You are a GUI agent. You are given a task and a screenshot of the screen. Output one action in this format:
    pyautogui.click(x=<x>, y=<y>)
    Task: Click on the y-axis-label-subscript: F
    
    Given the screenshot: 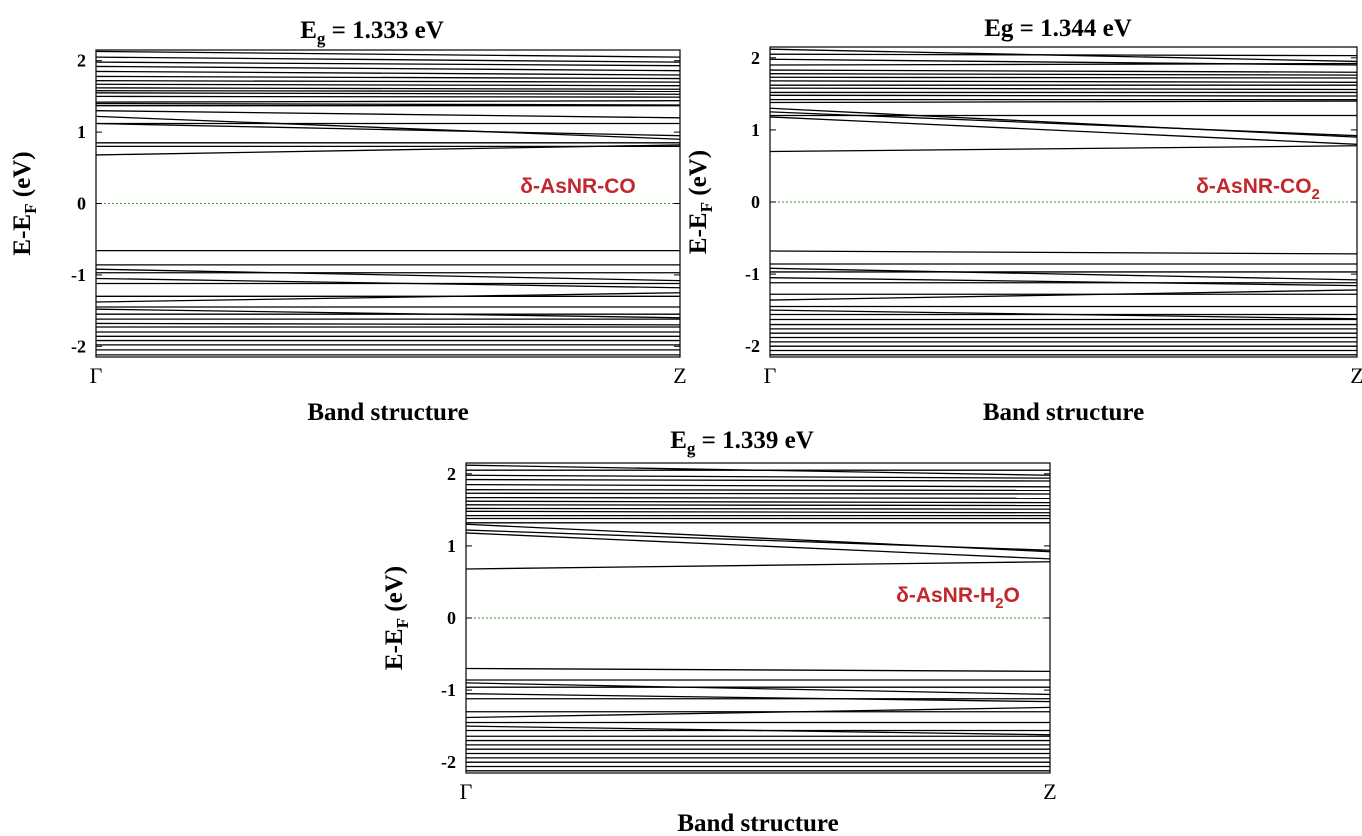 What is the action you would take?
    pyautogui.click(x=30, y=208)
    